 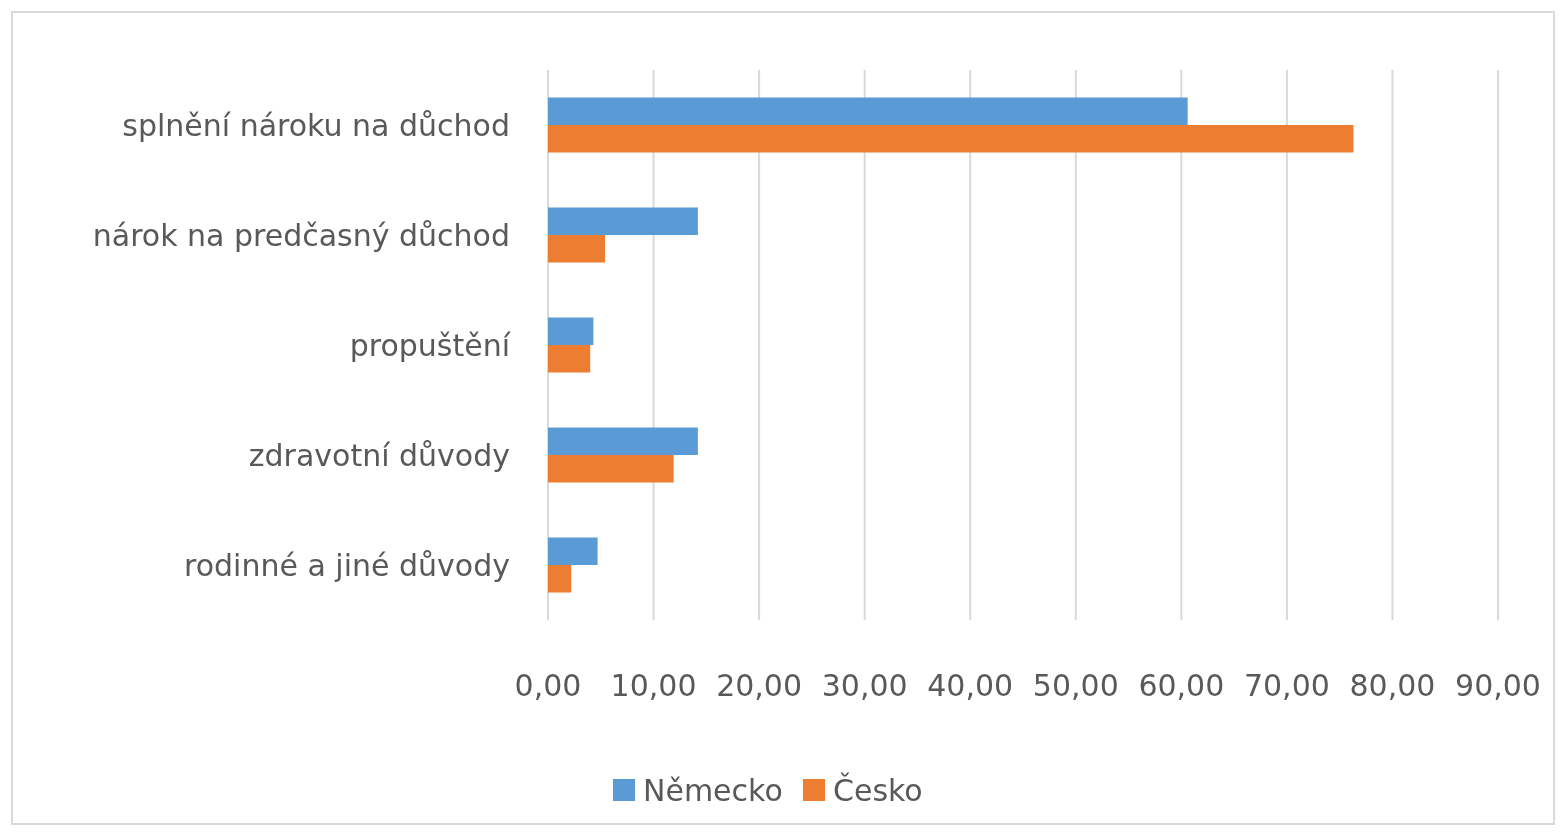 I want to click on x-tick-label: 0,00, so click(x=548, y=685).